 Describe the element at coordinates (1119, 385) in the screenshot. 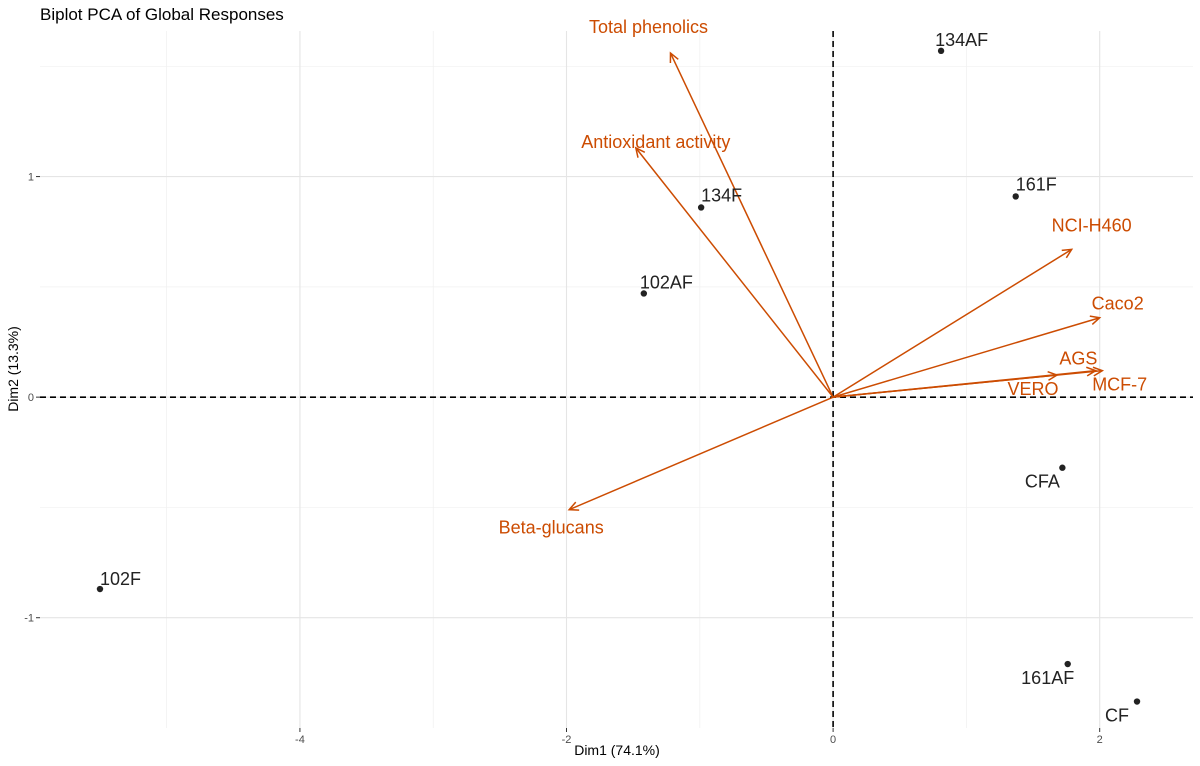

I see `arrow-label: MCF-7` at that location.